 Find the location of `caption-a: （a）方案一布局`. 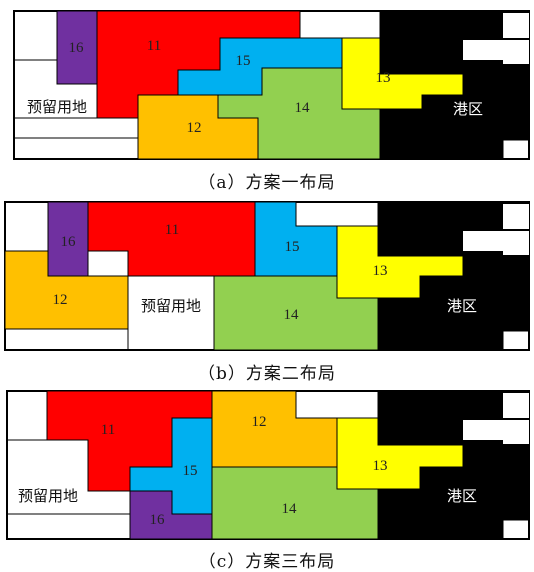

caption-a: （a）方案一布局 is located at coordinates (267, 183).